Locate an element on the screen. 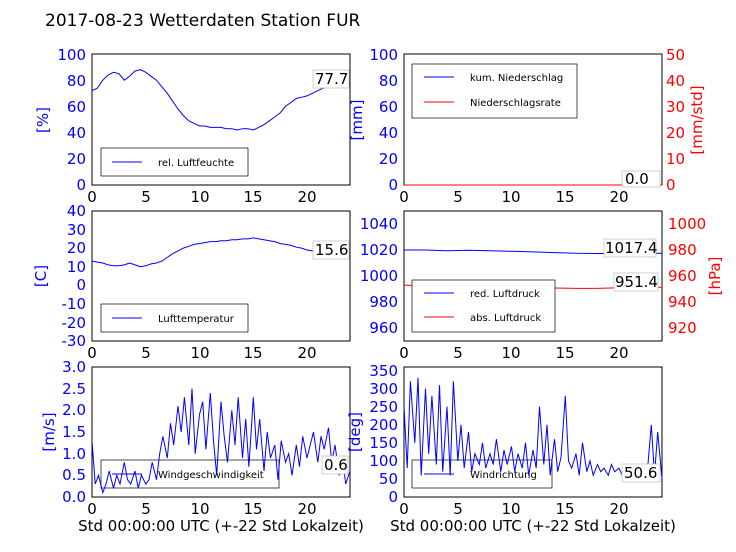  precipitation-y-tick: 80 is located at coordinates (388, 81).